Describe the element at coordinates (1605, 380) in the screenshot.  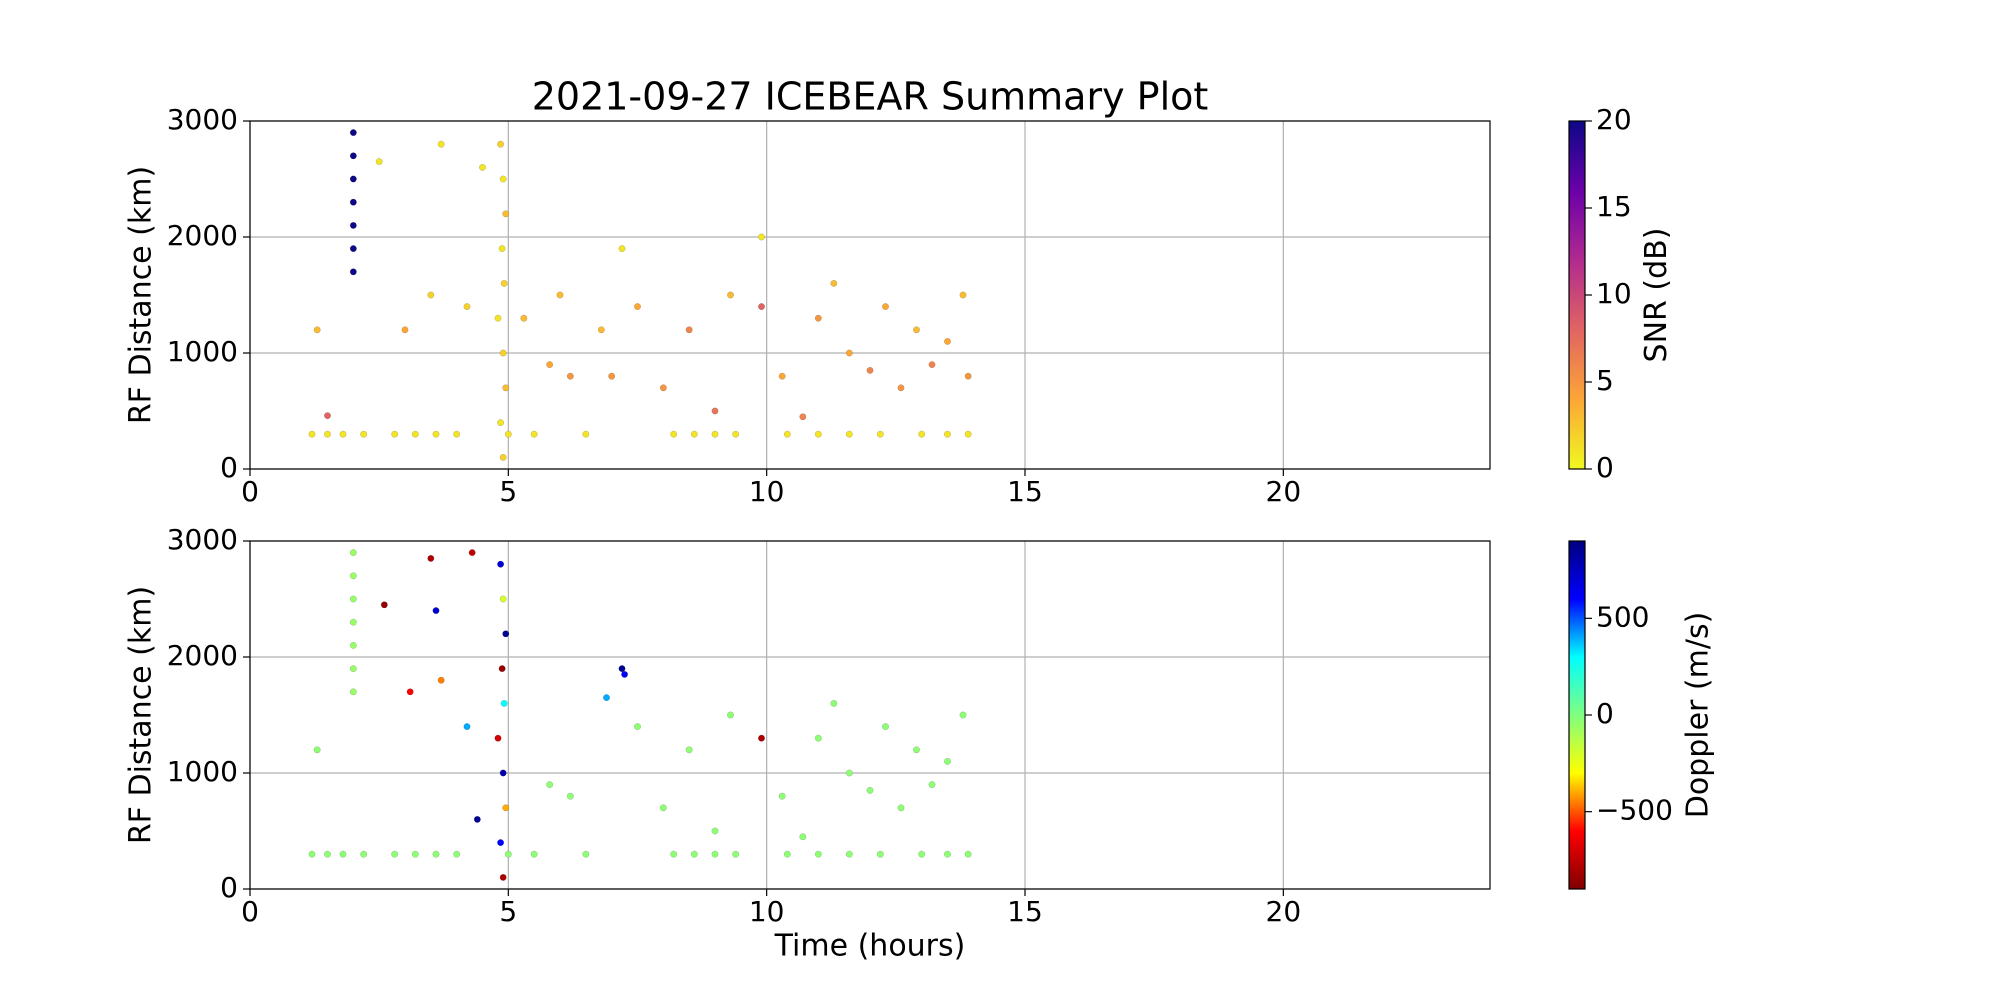
I see `colorbar-tick-label: 5` at that location.